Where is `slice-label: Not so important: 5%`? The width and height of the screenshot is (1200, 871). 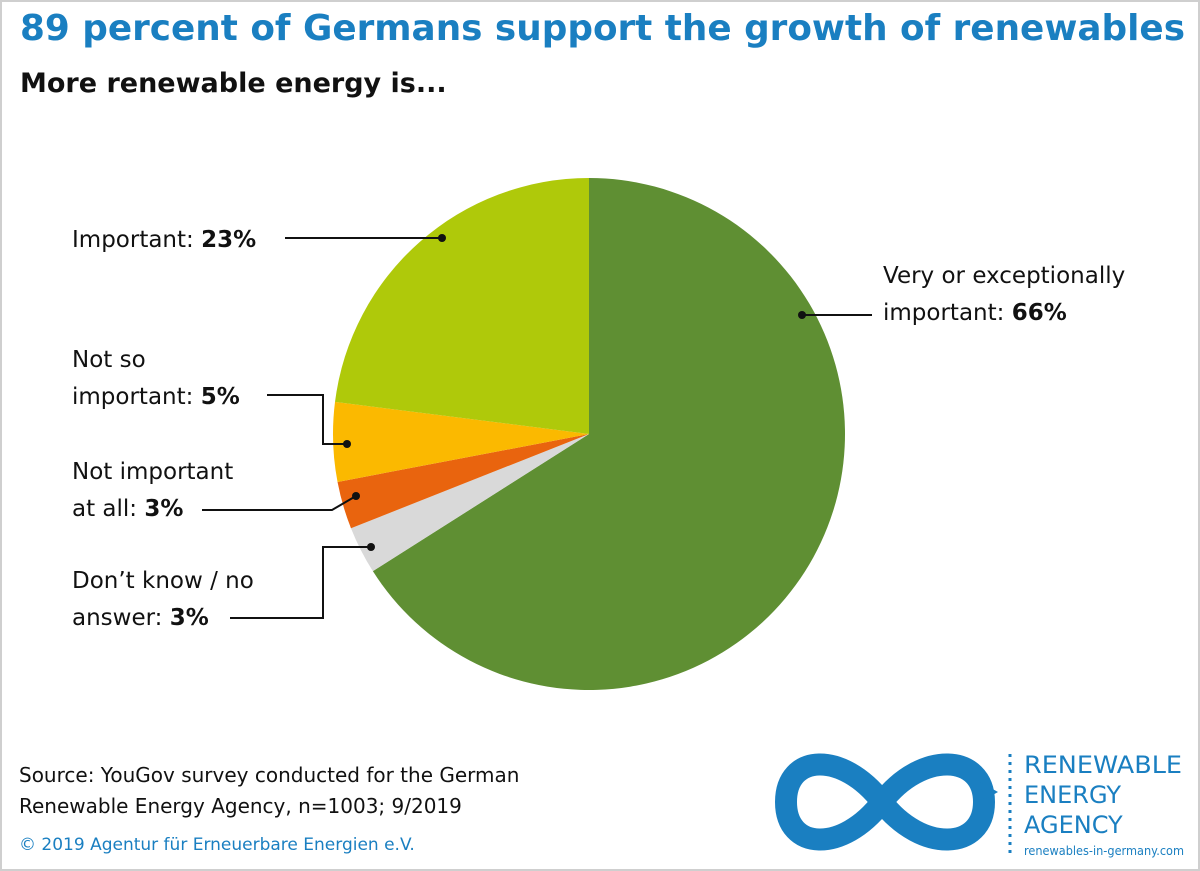
slice-label: Not so important: 5% is located at coordinates (156, 379).